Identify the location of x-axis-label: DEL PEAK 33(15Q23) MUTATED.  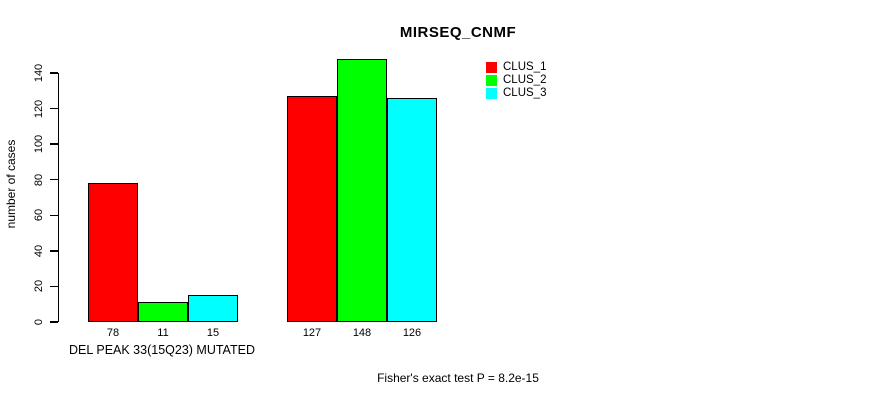
(162, 350).